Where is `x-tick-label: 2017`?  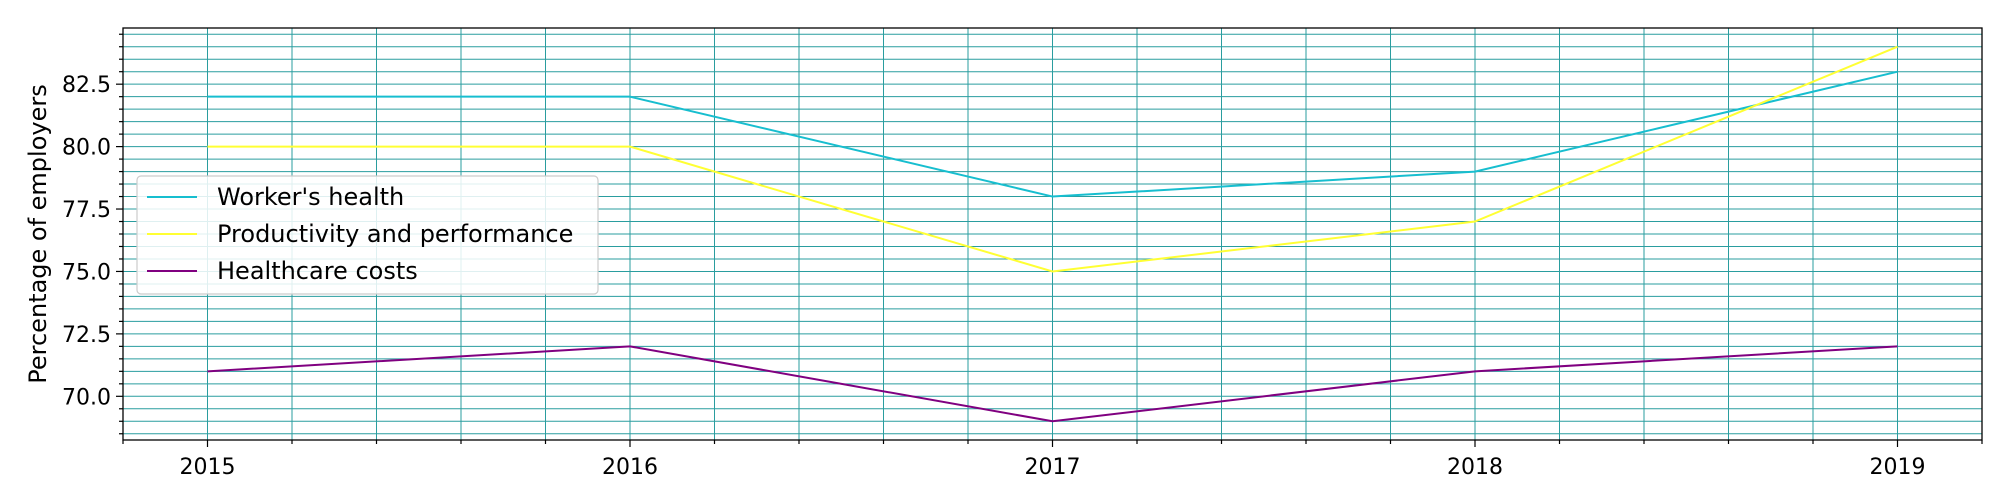 x-tick-label: 2017 is located at coordinates (1053, 467).